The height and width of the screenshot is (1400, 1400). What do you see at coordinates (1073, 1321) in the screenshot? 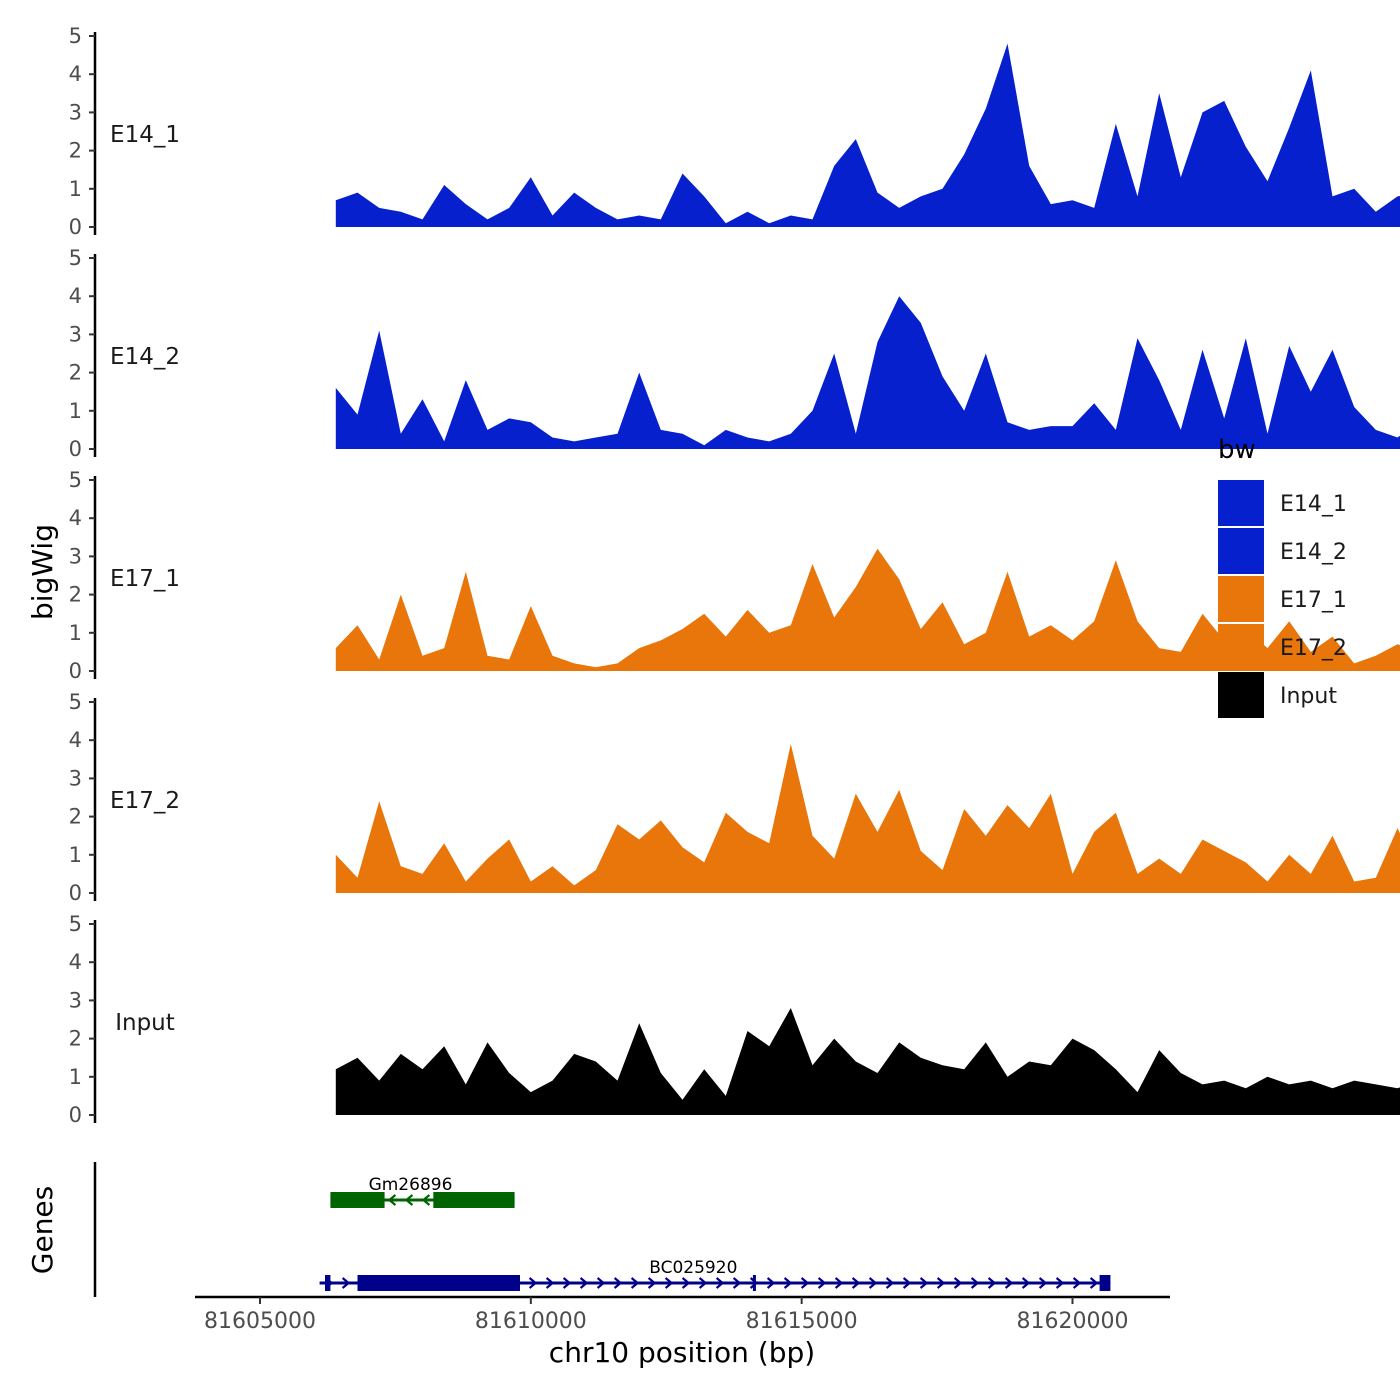
I see `x-tick-label: 81620000` at bounding box center [1073, 1321].